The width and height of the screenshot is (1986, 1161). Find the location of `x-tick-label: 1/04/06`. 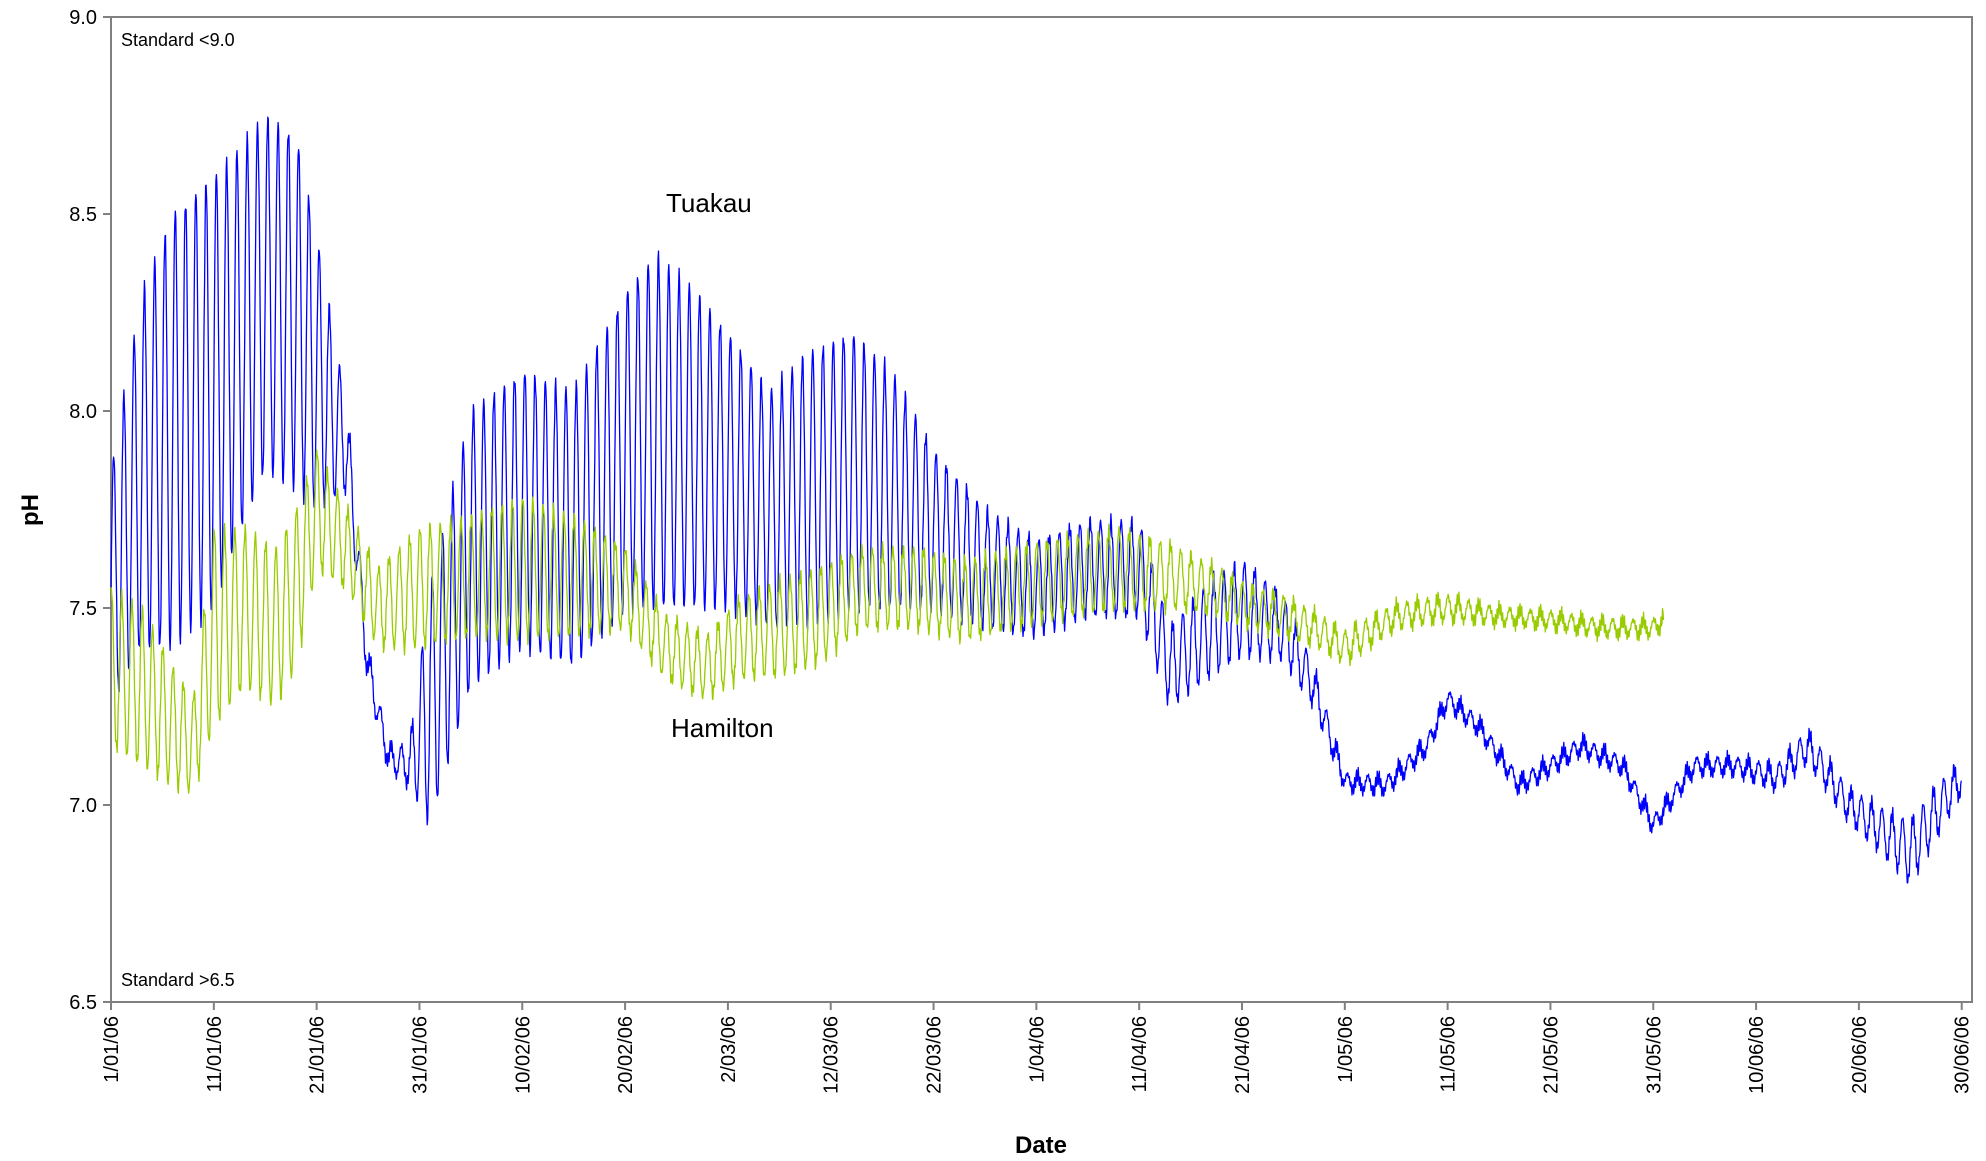

x-tick-label: 1/04/06 is located at coordinates (1037, 1049).